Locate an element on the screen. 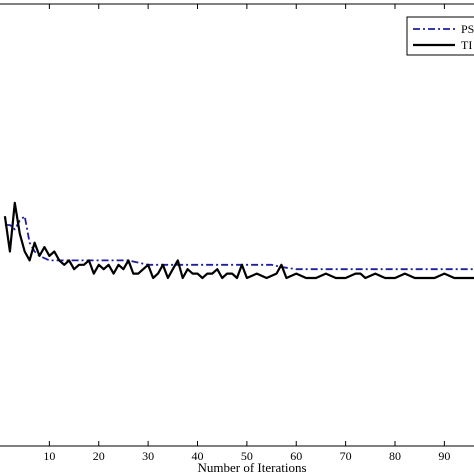 The height and width of the screenshot is (474, 474). legend-box is located at coordinates (440, 36).